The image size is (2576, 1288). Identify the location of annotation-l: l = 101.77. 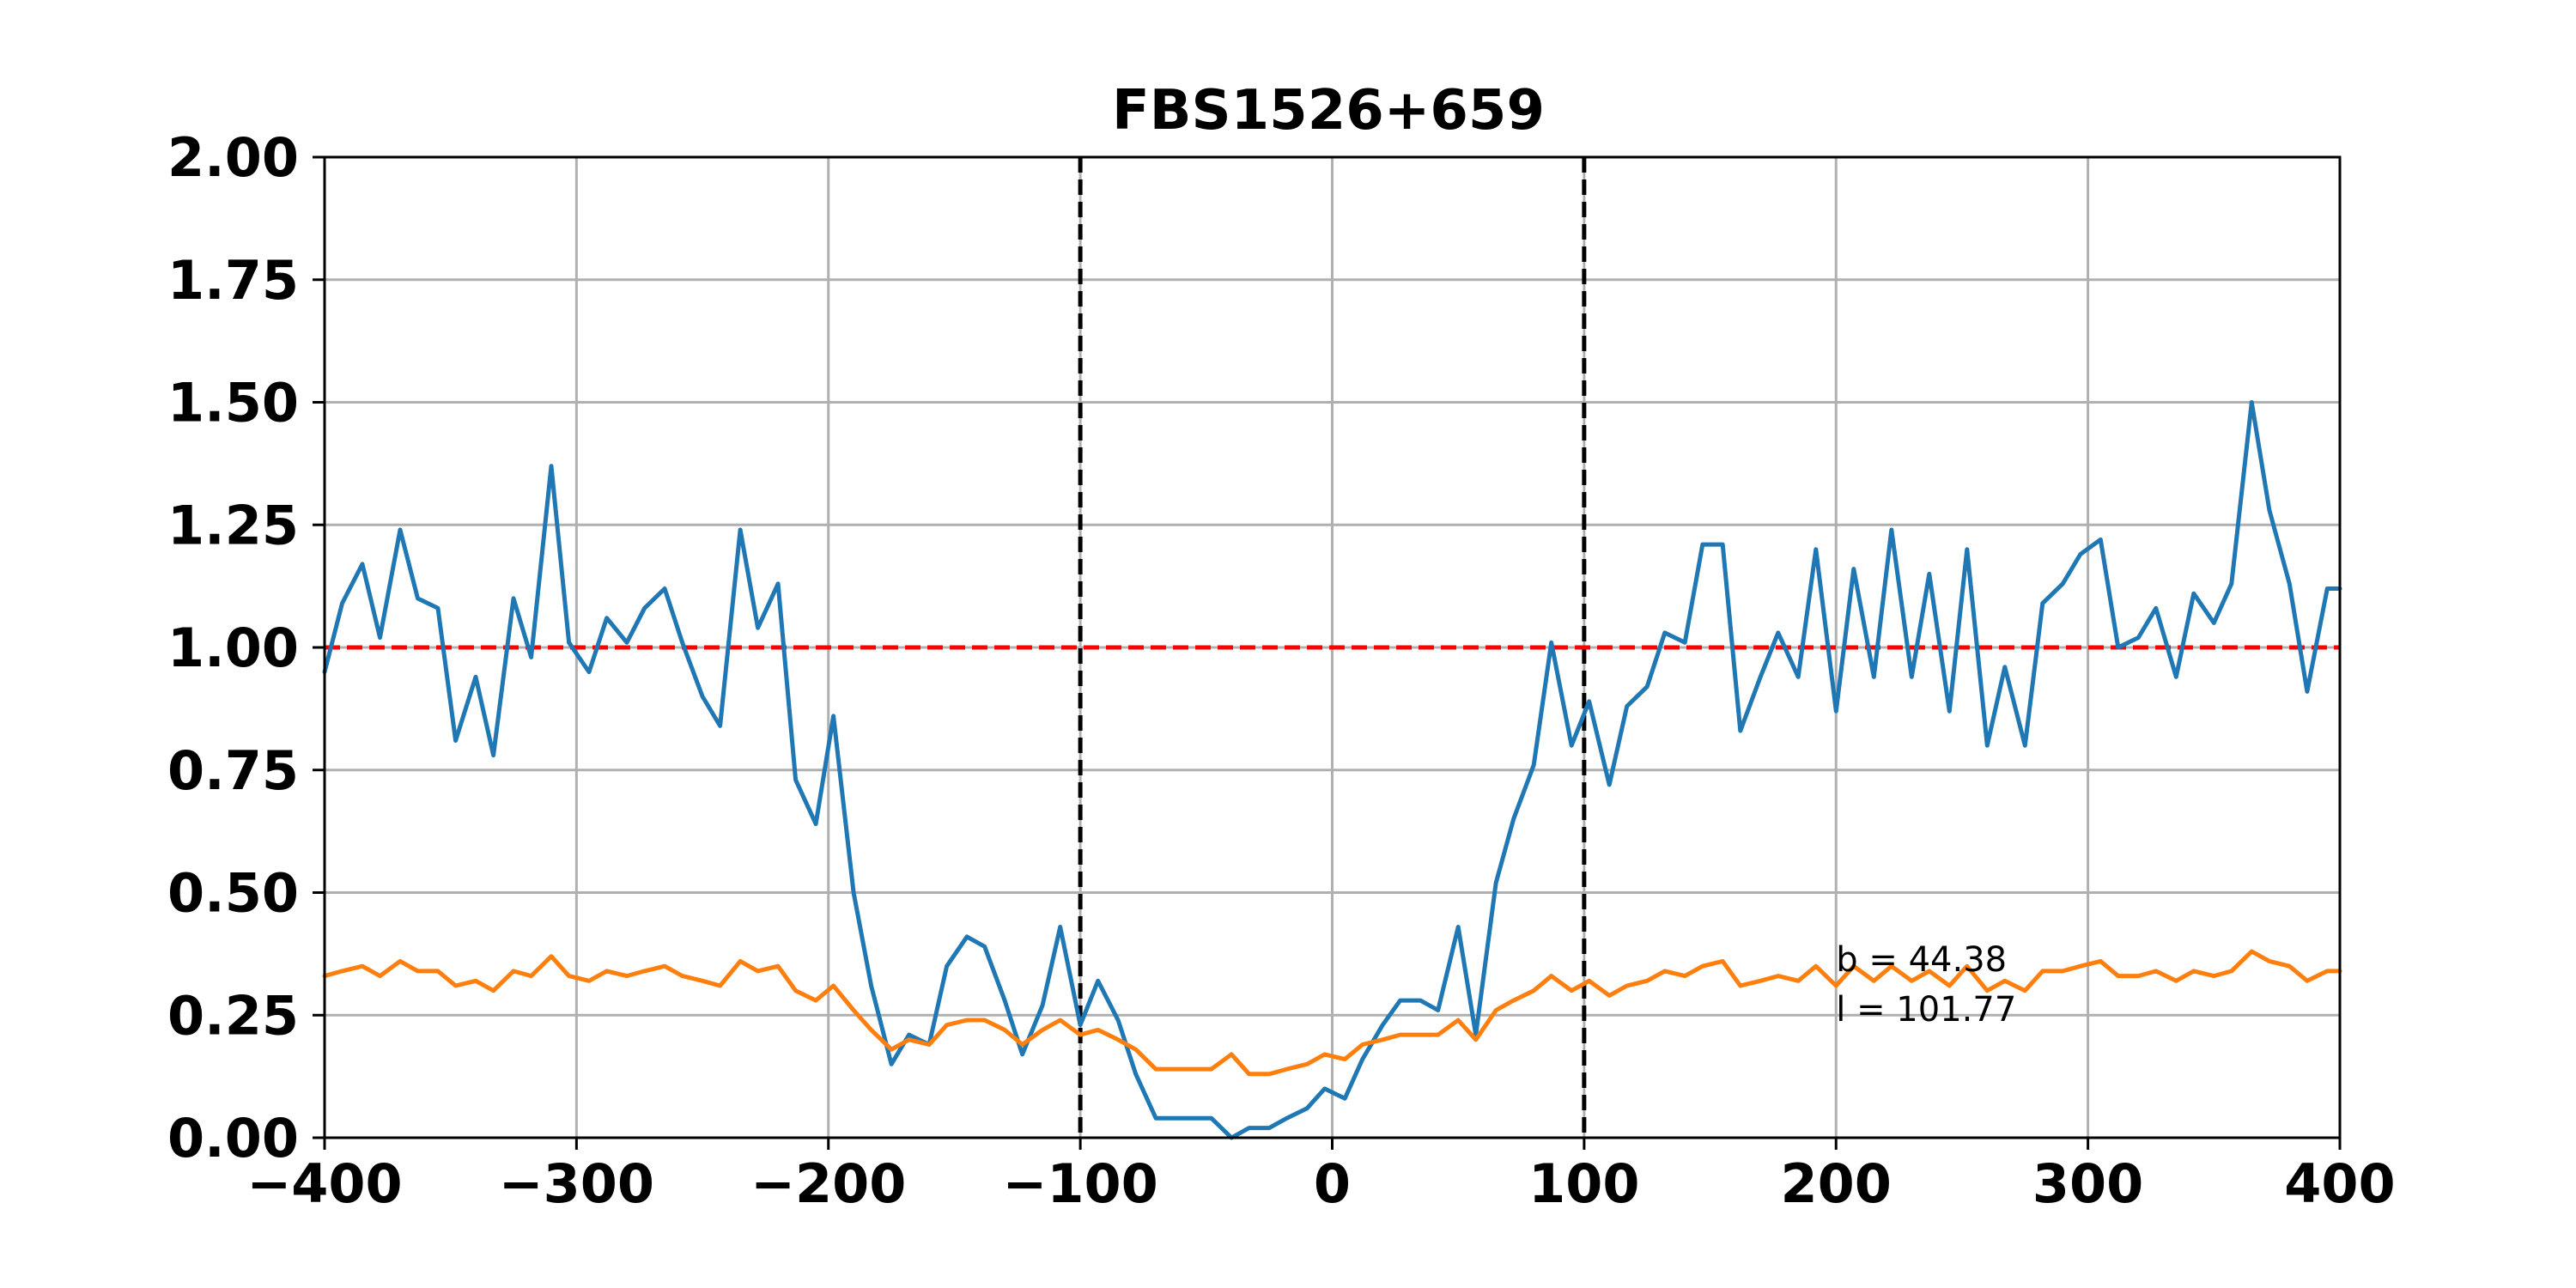
(1926, 1010).